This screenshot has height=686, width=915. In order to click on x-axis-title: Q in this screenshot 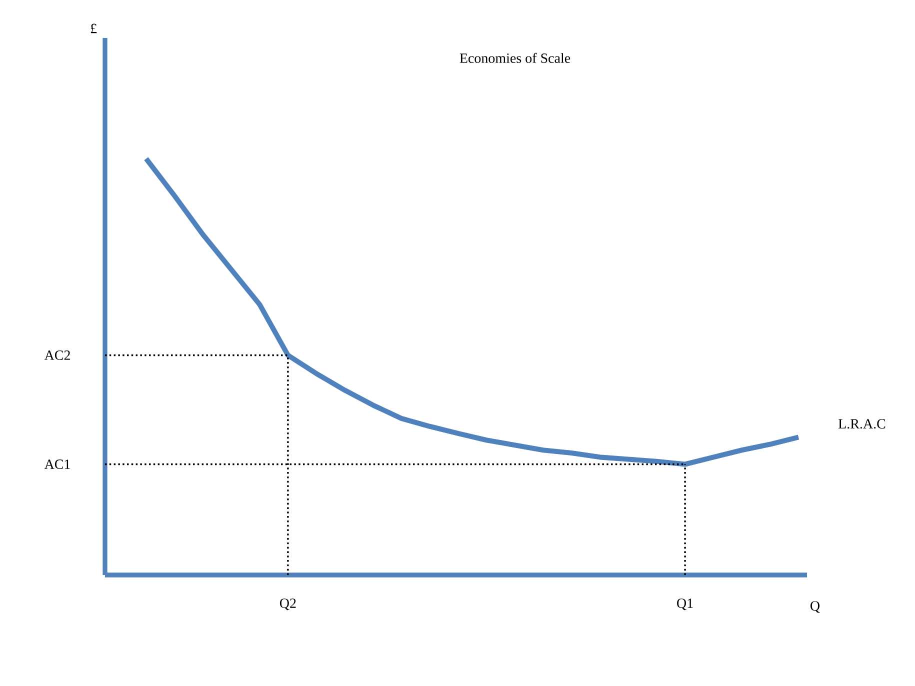, I will do `click(815, 607)`.